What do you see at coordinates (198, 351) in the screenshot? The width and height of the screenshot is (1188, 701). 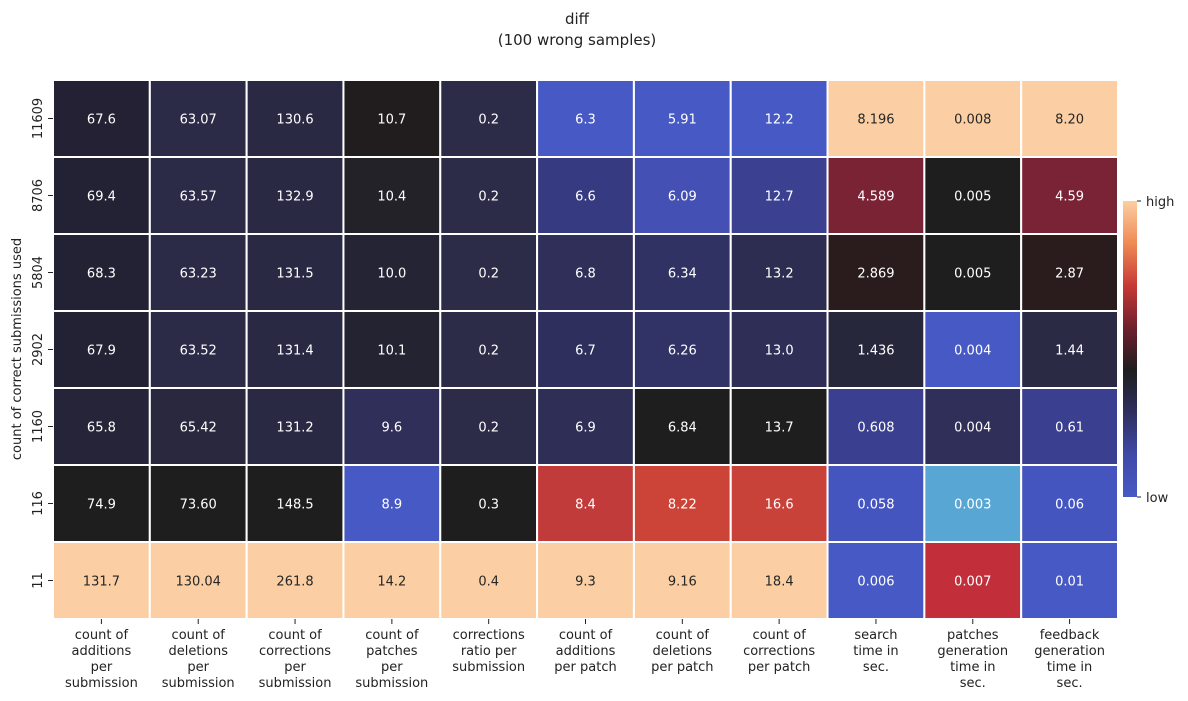 I see `cell-value-label: 63.52` at bounding box center [198, 351].